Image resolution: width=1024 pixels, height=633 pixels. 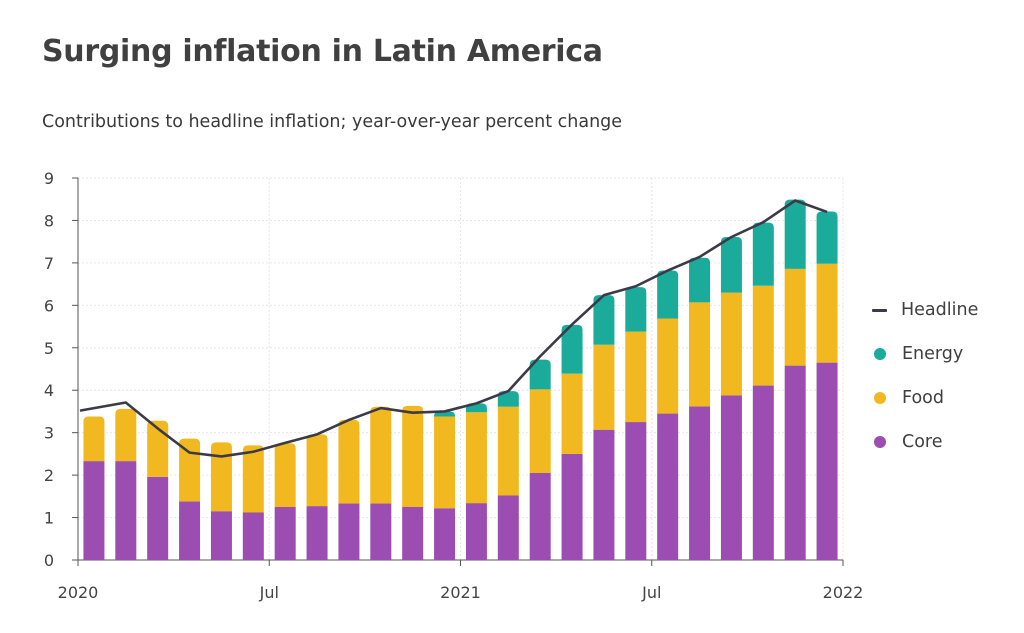 What do you see at coordinates (843, 592) in the screenshot?
I see `x-tick-label: 2022` at bounding box center [843, 592].